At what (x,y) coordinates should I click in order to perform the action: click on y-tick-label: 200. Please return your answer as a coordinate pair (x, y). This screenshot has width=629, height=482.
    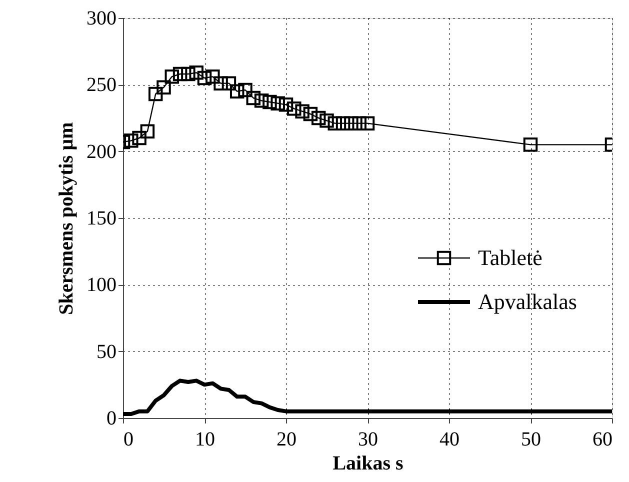
    Looking at the image, I should click on (101, 151).